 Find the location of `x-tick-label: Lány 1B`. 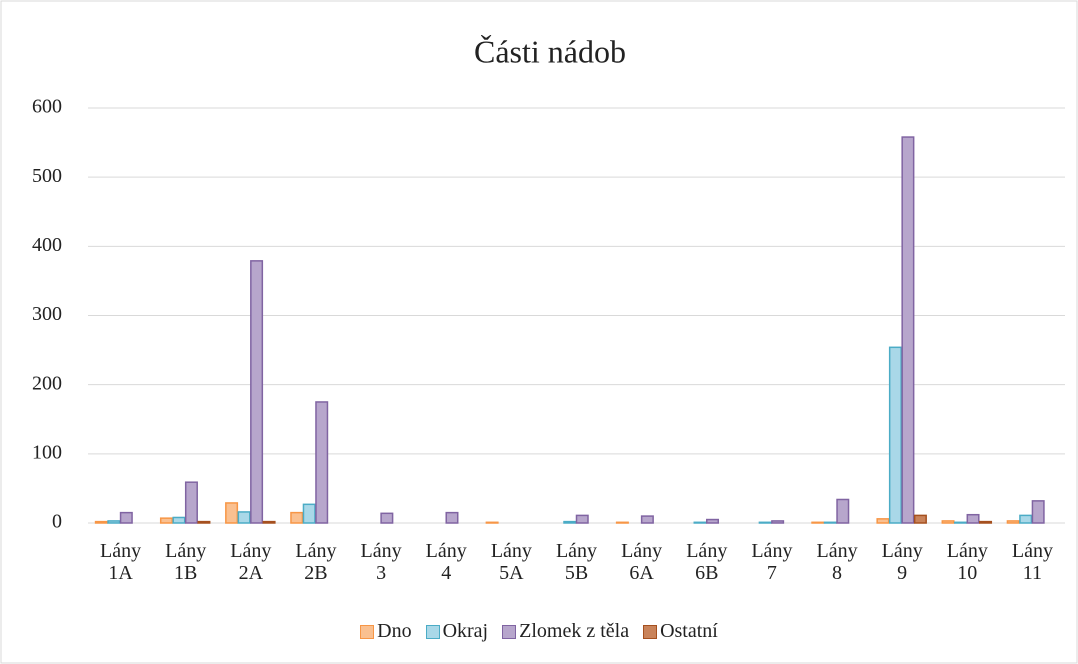

x-tick-label: Lány 1B is located at coordinates (186, 562).